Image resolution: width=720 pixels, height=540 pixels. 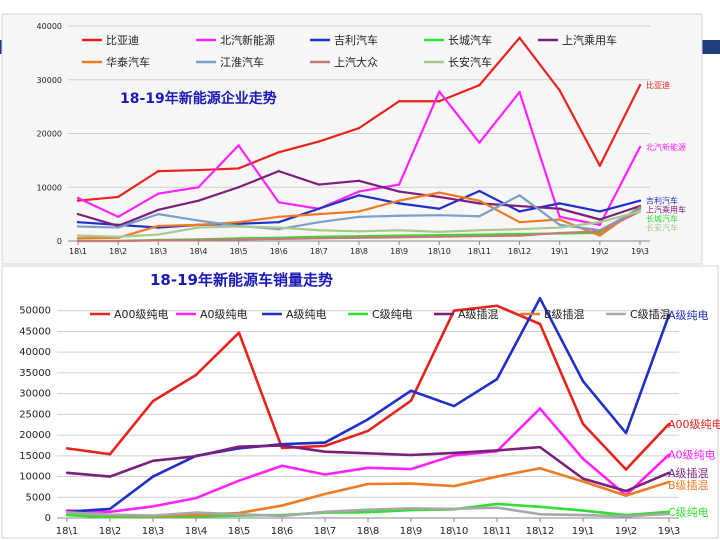 I want to click on chart-enterprise-x-tick-label: 18\1, so click(x=78, y=251).